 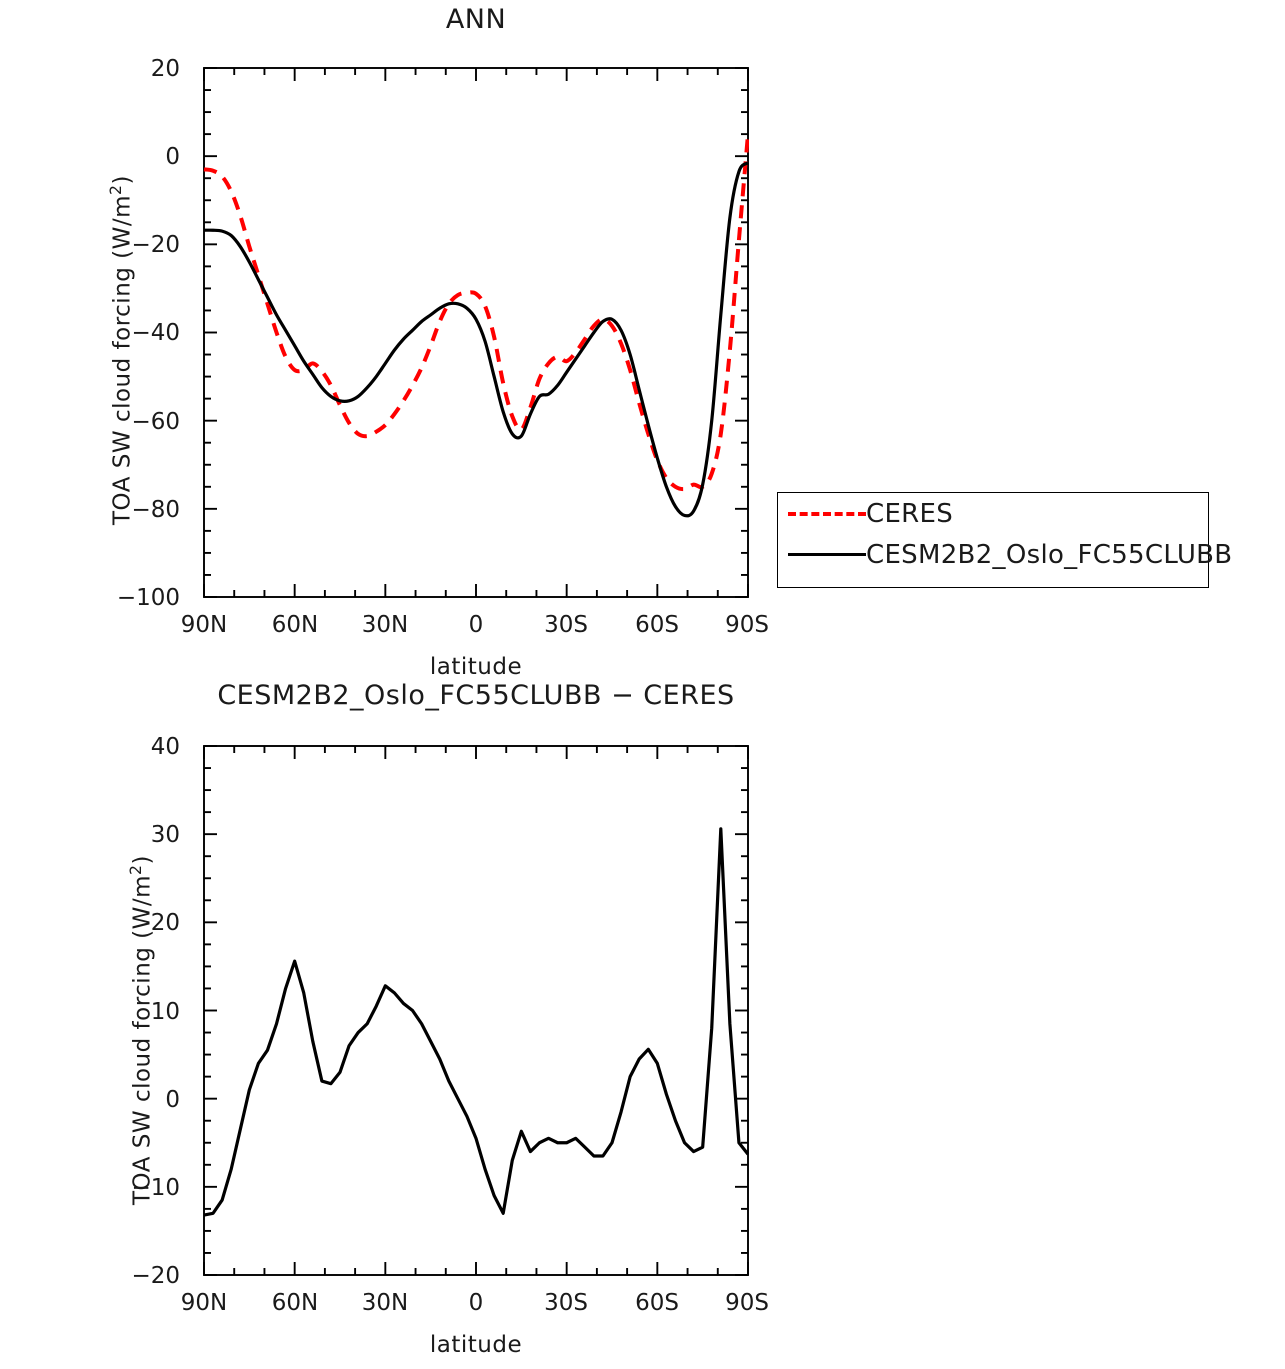 I want to click on top-plot-title: ANN, so click(x=476, y=19).